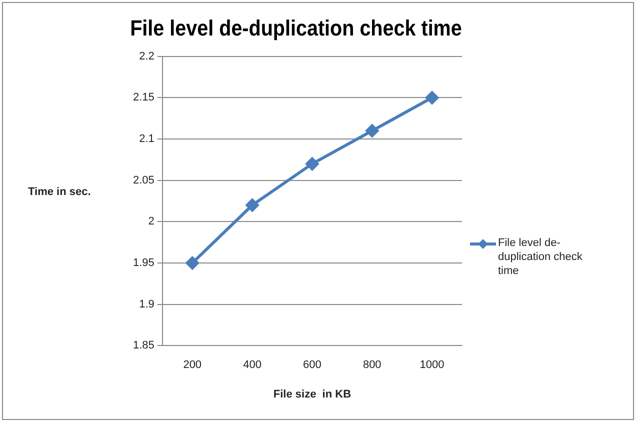 This screenshot has height=423, width=637. What do you see at coordinates (296, 28) in the screenshot?
I see `chart-title: File level de-duplication check time` at bounding box center [296, 28].